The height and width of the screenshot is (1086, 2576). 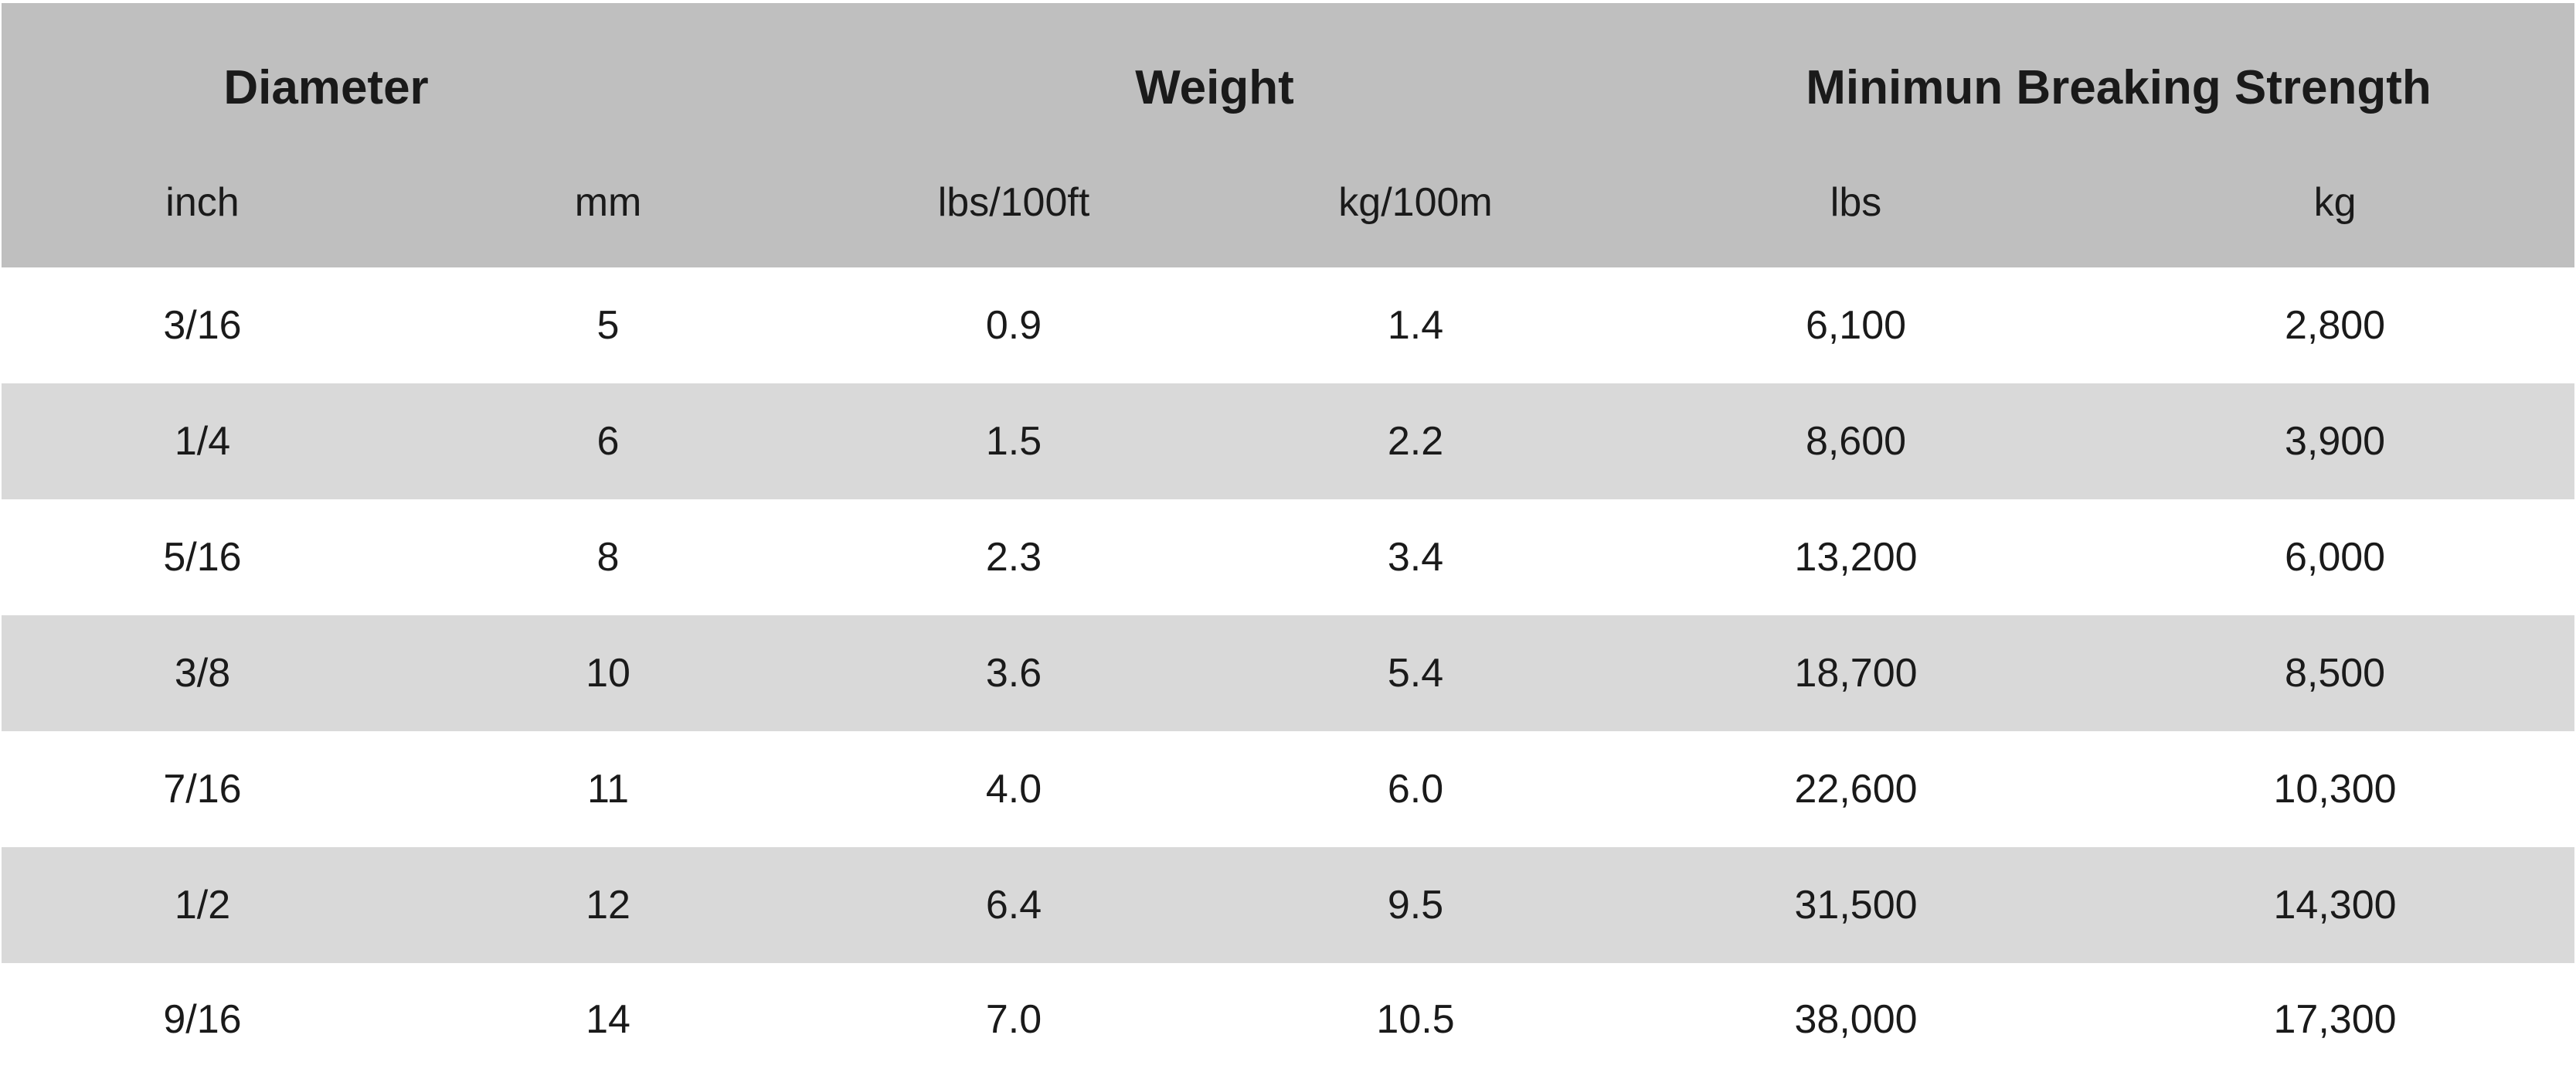 What do you see at coordinates (1014, 557) in the screenshot?
I see `cell-lbs-per-100ft: 2.3` at bounding box center [1014, 557].